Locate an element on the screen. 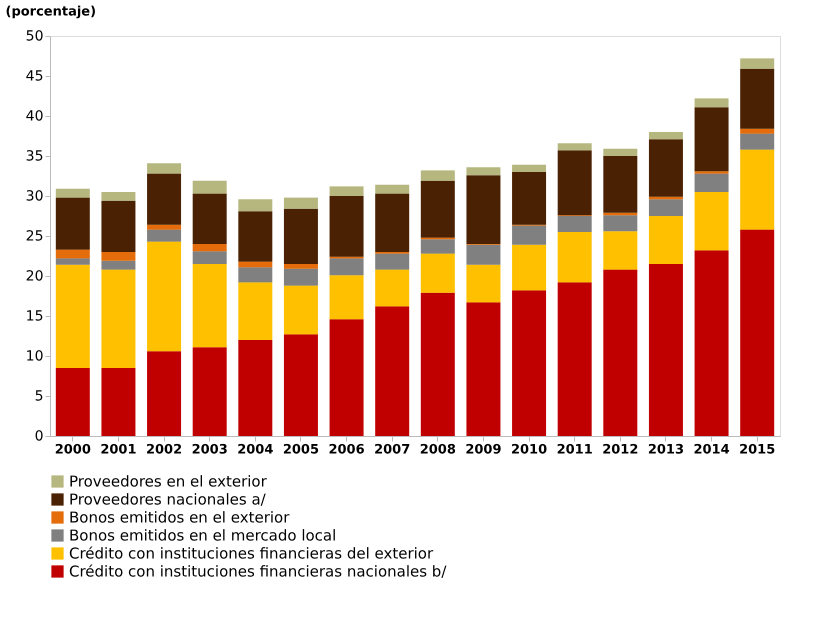 The image size is (819, 629). y-tick-label: 25 is located at coordinates (35, 236).